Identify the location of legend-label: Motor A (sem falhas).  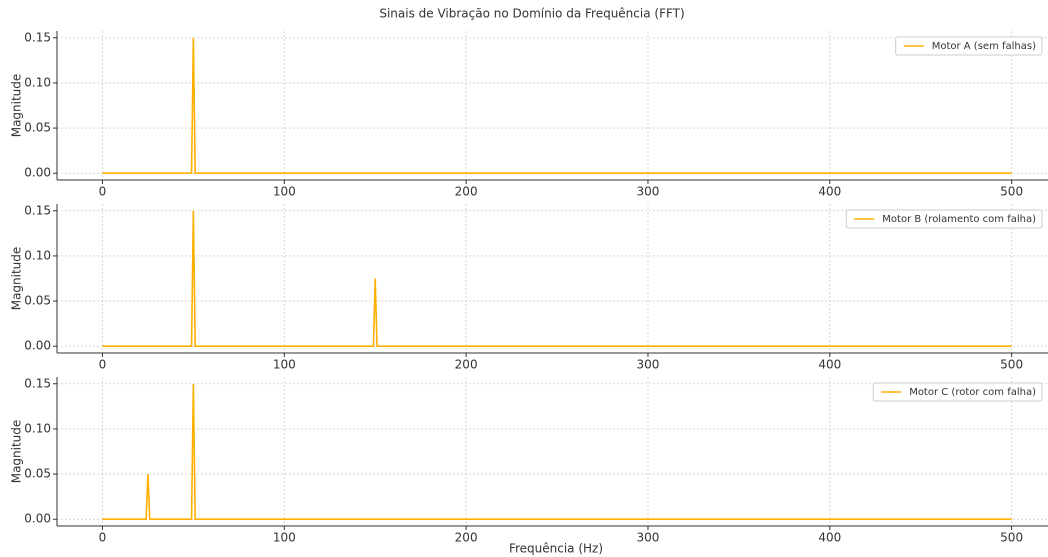
(984, 46).